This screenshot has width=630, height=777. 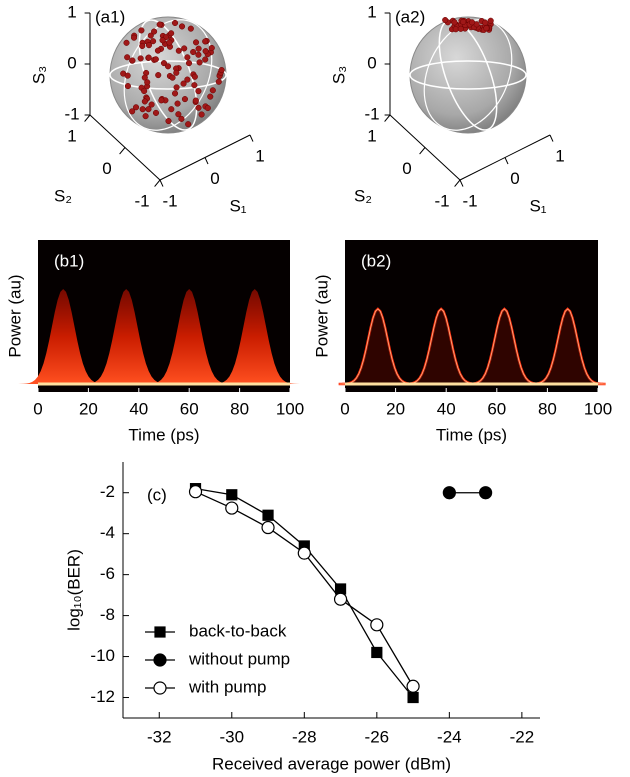 I want to click on axis-label: S₁, so click(x=237, y=205).